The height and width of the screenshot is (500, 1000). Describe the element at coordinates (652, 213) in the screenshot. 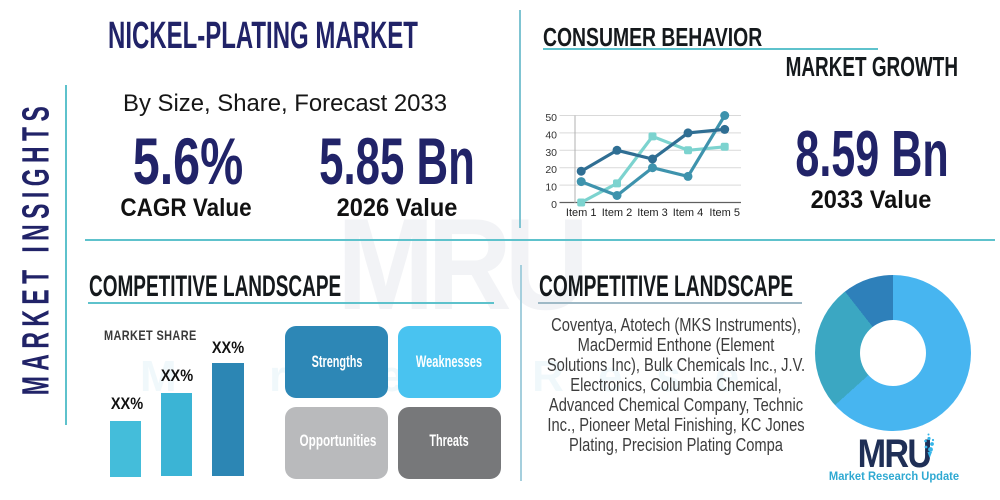

I see `svg-text: Item 3` at that location.